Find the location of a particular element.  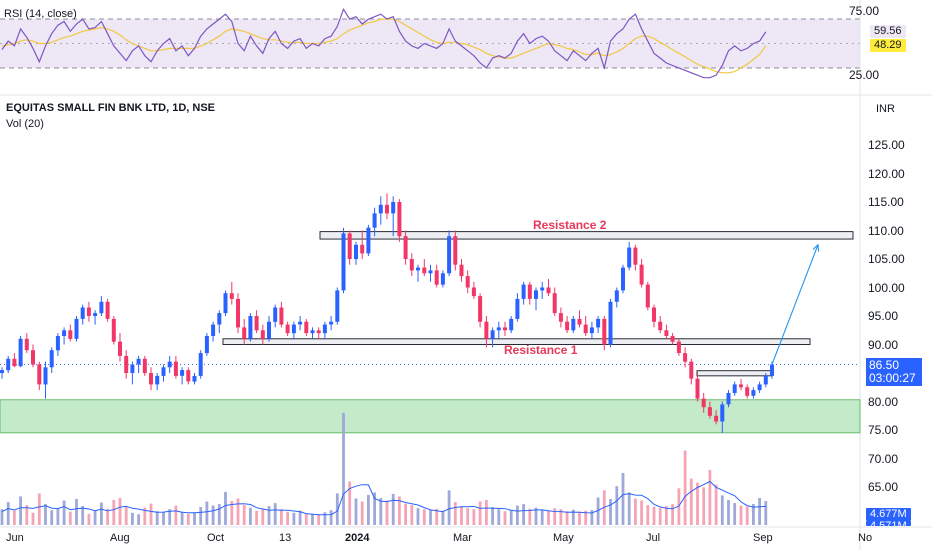

projection-arrowhead-icon is located at coordinates (816, 247).